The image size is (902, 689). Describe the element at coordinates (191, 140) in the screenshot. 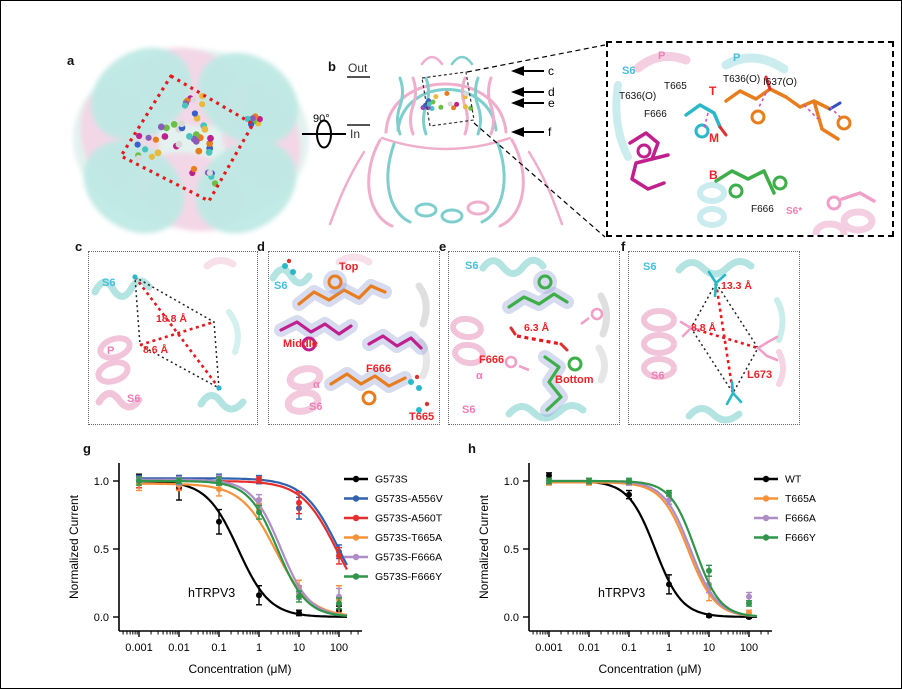

I see `protein-surface` at that location.